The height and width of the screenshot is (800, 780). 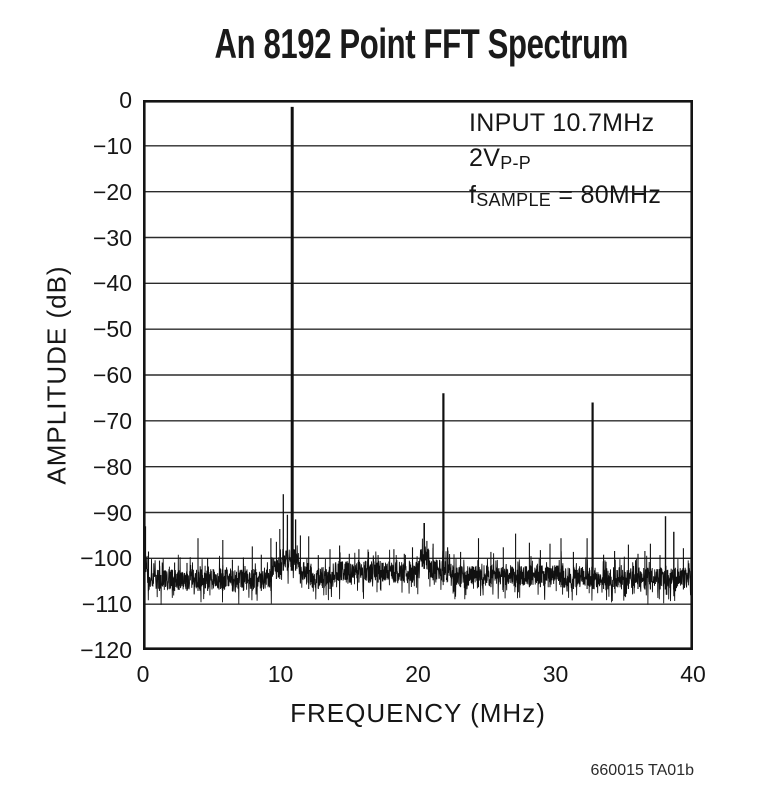 What do you see at coordinates (473, 195) in the screenshot?
I see `annotation-text: f` at bounding box center [473, 195].